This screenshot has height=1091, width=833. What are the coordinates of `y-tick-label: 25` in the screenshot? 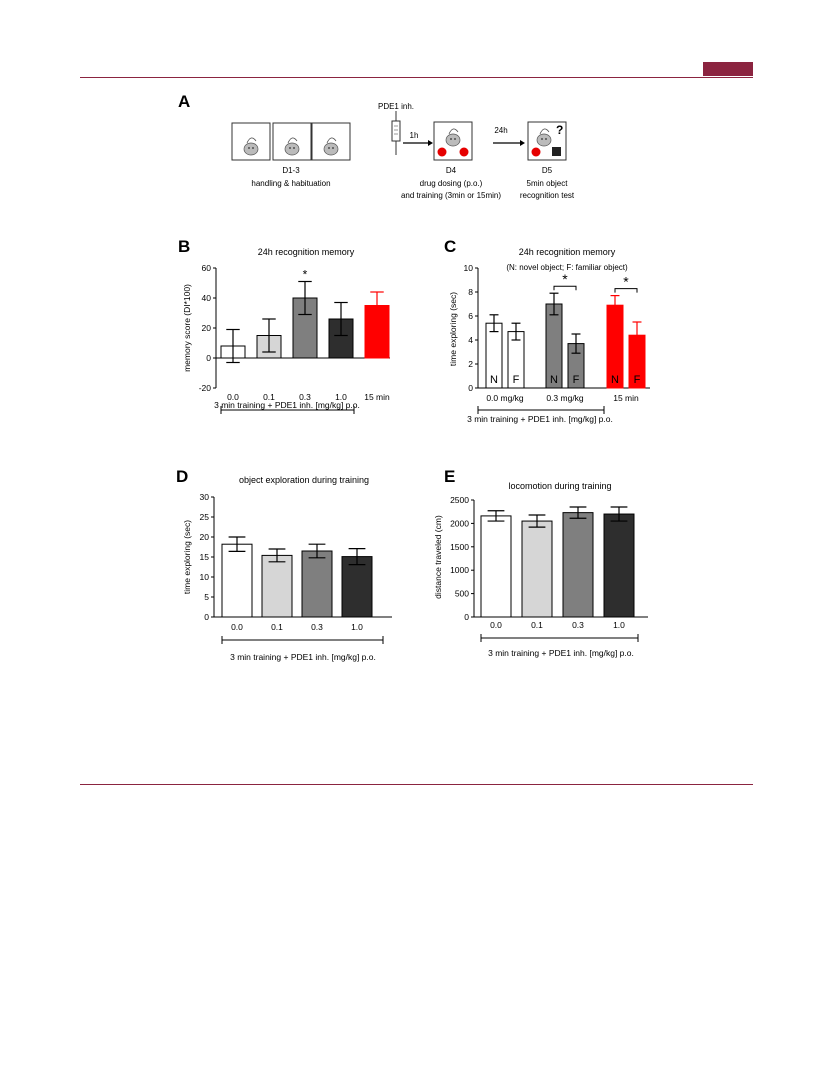 It's located at (205, 517).